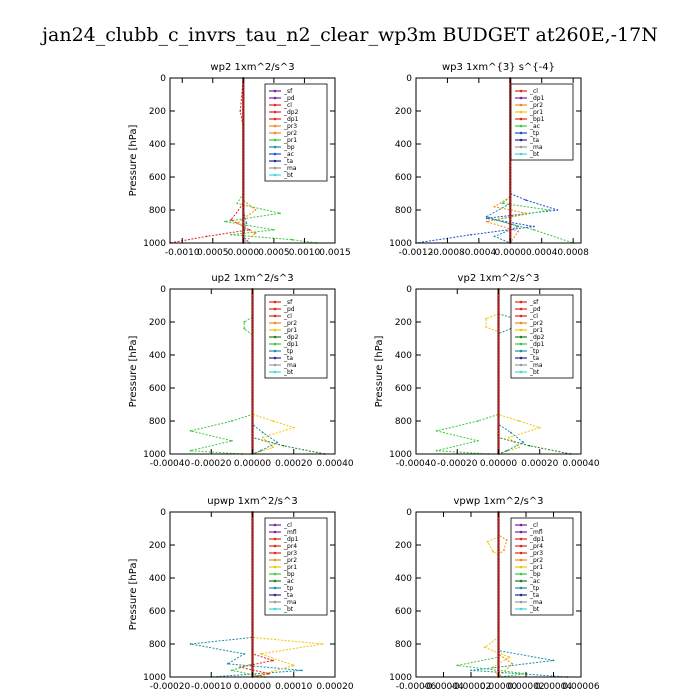  I want to click on x-tick-label: 0.00004, so click(553, 687).